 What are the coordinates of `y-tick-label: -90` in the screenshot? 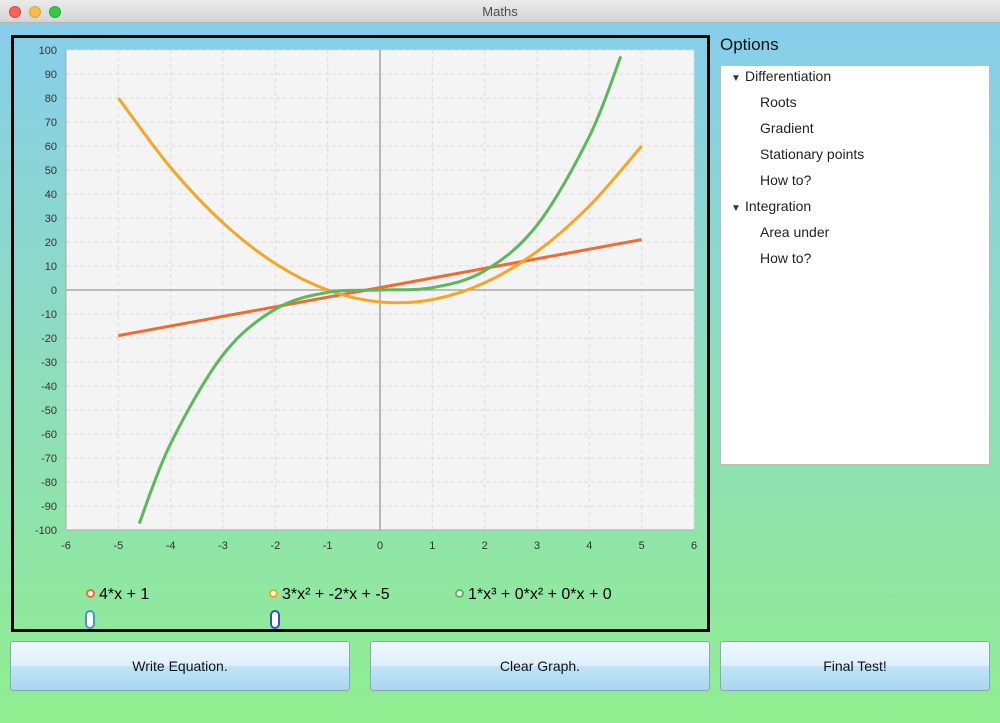 It's located at (49, 507).